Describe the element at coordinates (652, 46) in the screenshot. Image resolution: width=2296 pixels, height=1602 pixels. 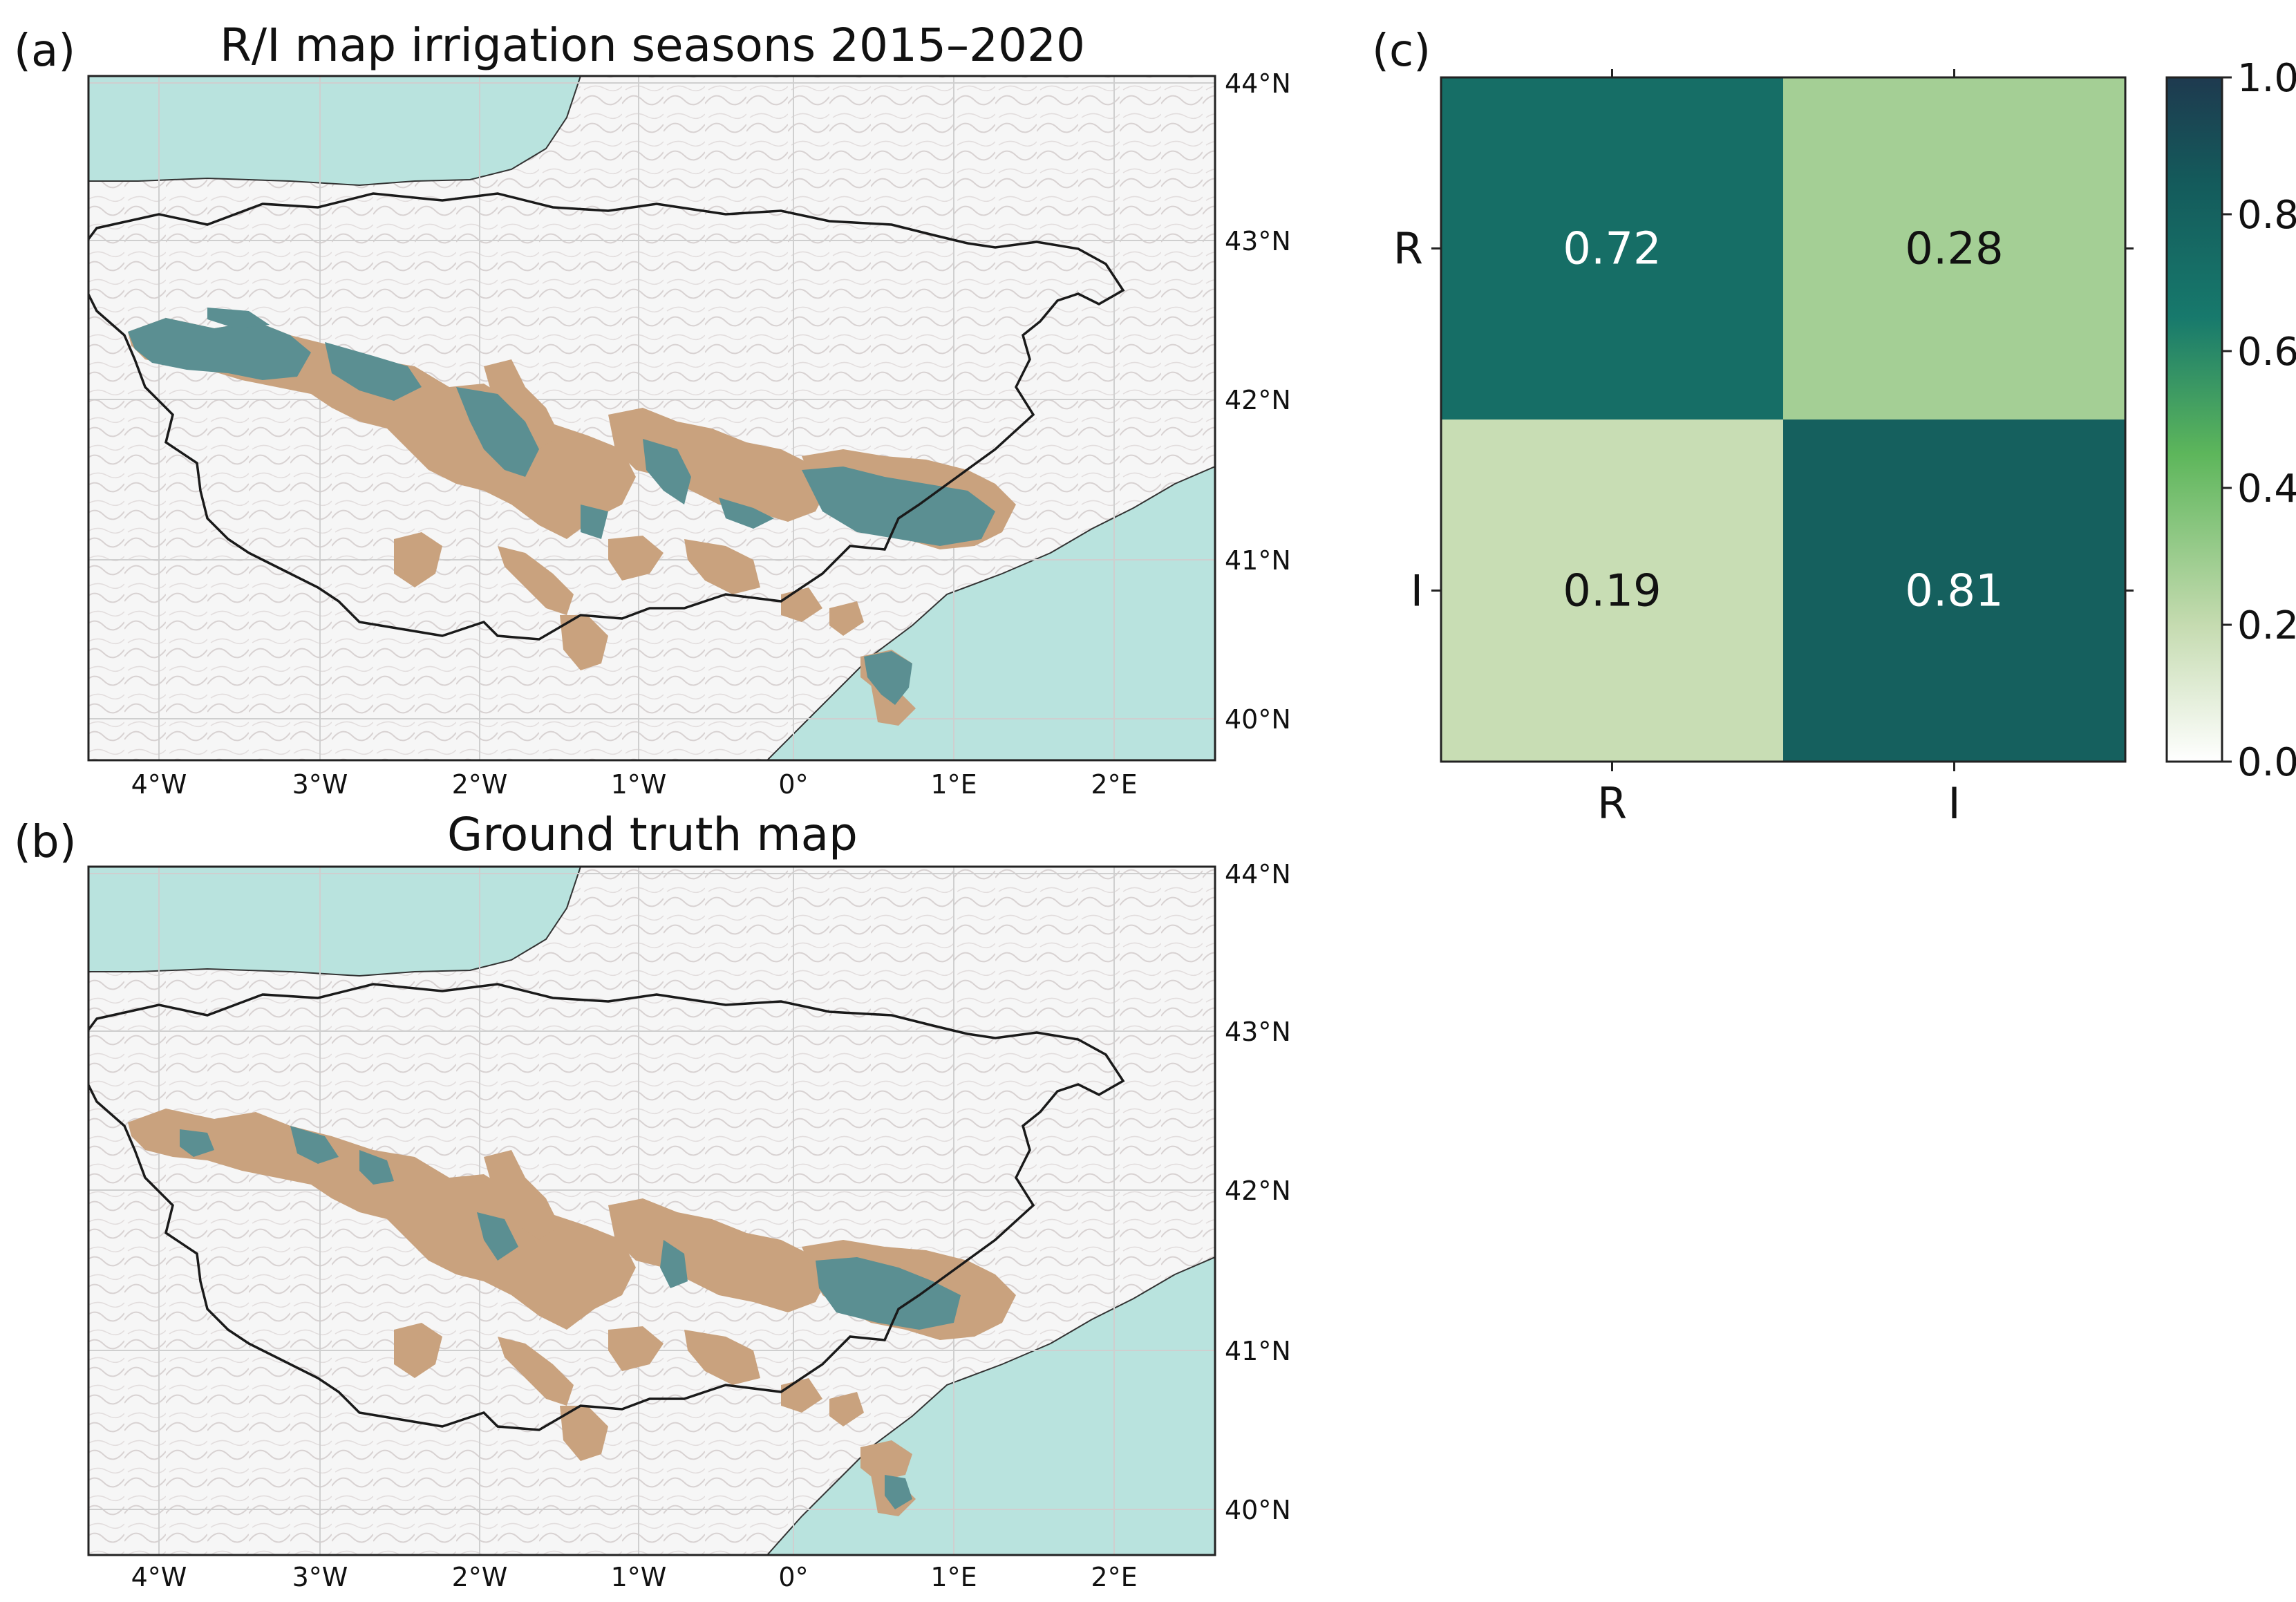
I see `panel-a-title: R/I map irrigation seasons 2015–2020` at that location.